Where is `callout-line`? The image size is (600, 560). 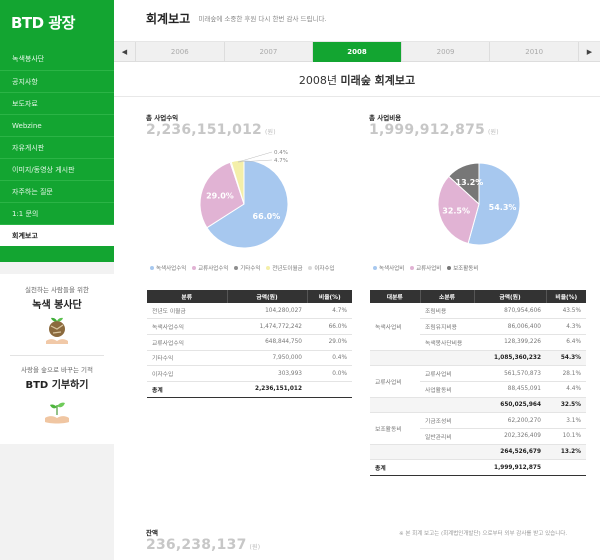
callout-line is located at coordinates (255, 161).